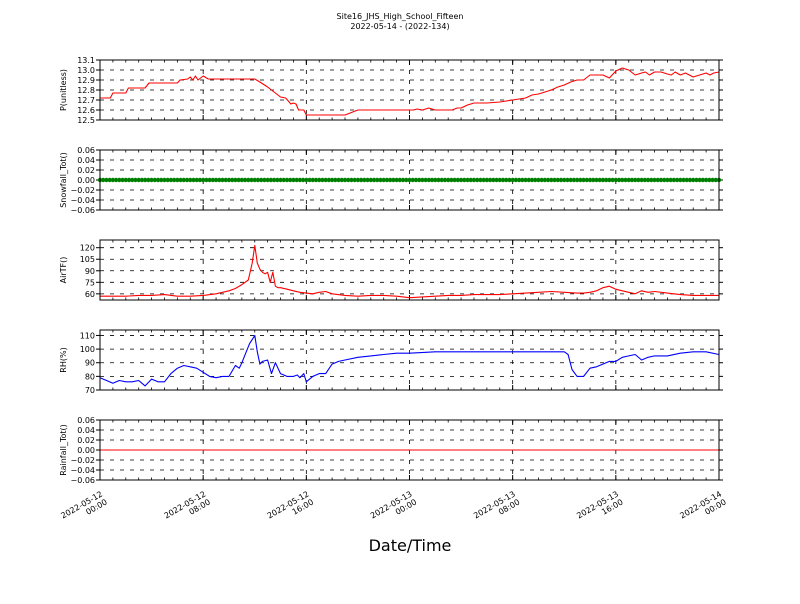 This screenshot has height=604, width=800. What do you see at coordinates (90, 282) in the screenshot?
I see `y-tick-label: 75` at bounding box center [90, 282].